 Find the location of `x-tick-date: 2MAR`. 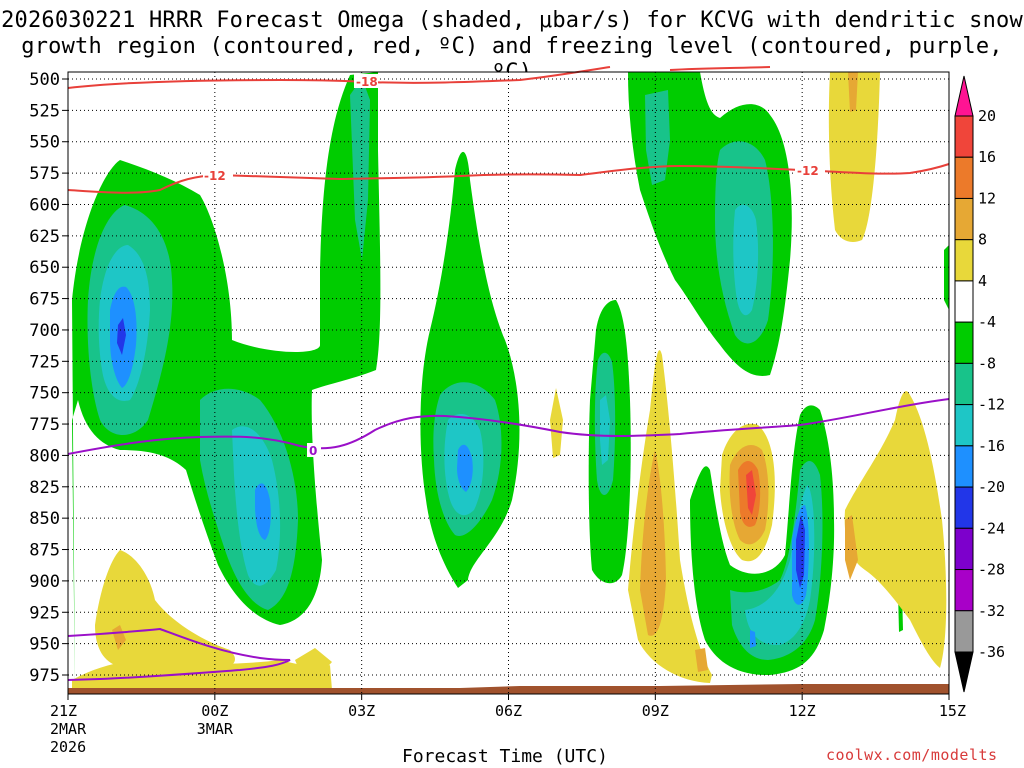

x-tick-date: 2MAR is located at coordinates (68, 729).